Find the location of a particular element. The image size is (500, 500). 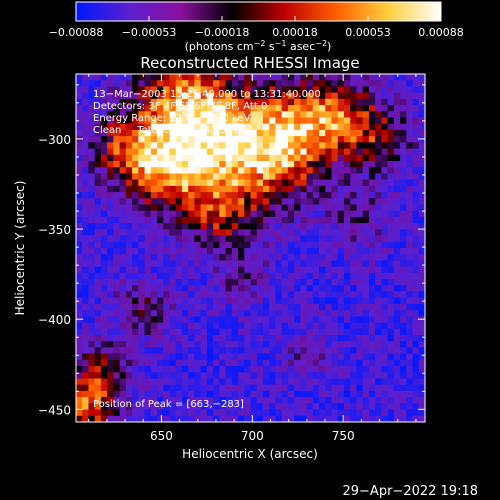

x-axis-label: Heliocentric X (arcsec) is located at coordinates (250, 454).